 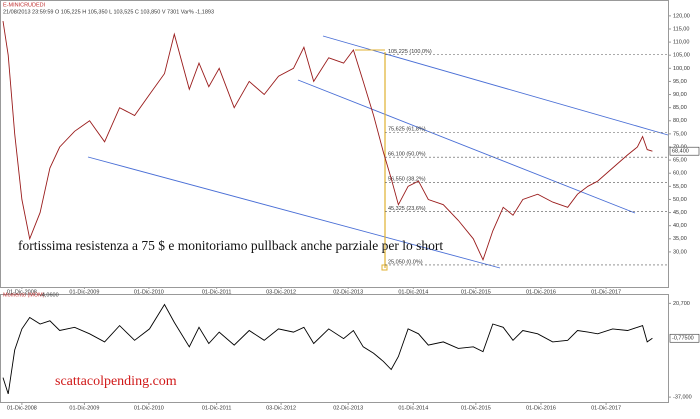 What do you see at coordinates (680, 108) in the screenshot?
I see `y-tick-label: 85,00` at bounding box center [680, 108].